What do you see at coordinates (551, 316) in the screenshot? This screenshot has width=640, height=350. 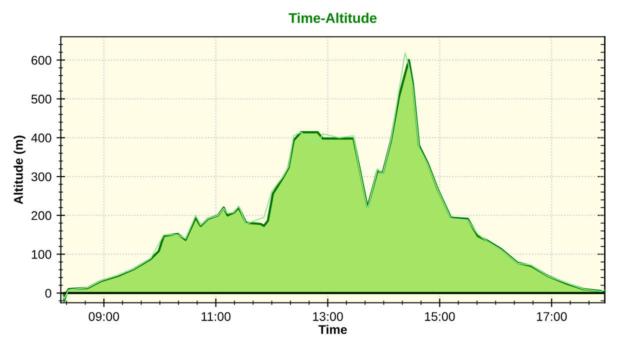 I see `x-tick-label: 17:00` at bounding box center [551, 316].